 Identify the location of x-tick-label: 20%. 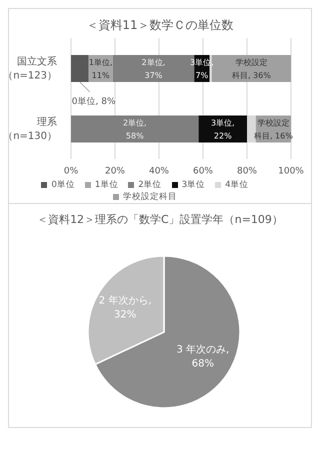
(115, 171).